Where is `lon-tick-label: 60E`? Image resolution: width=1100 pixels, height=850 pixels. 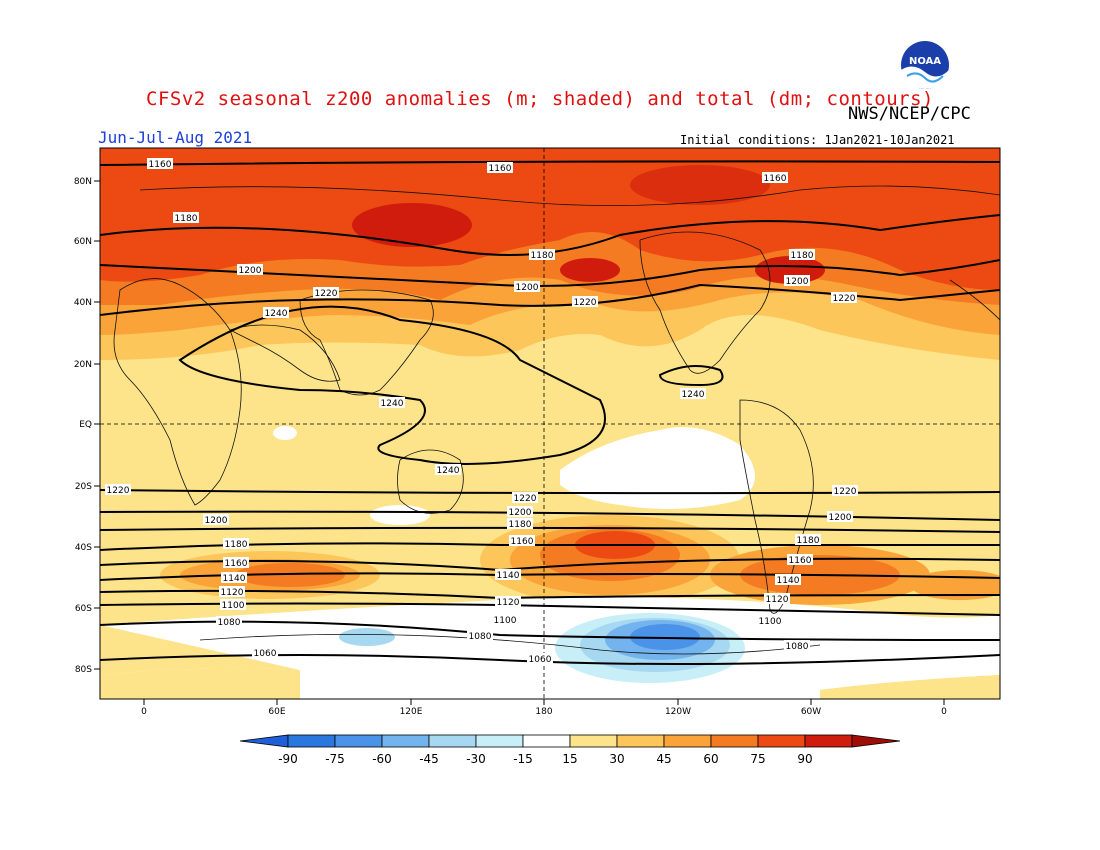 lon-tick-label: 60E is located at coordinates (276, 712).